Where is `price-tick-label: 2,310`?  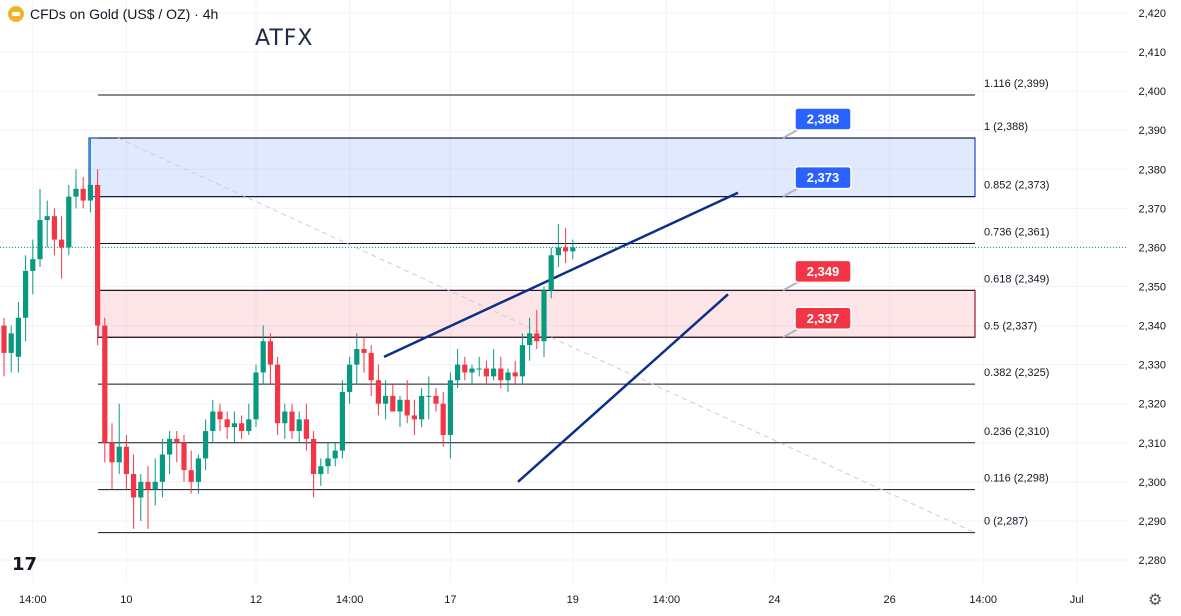
price-tick-label: 2,310 is located at coordinates (1152, 444).